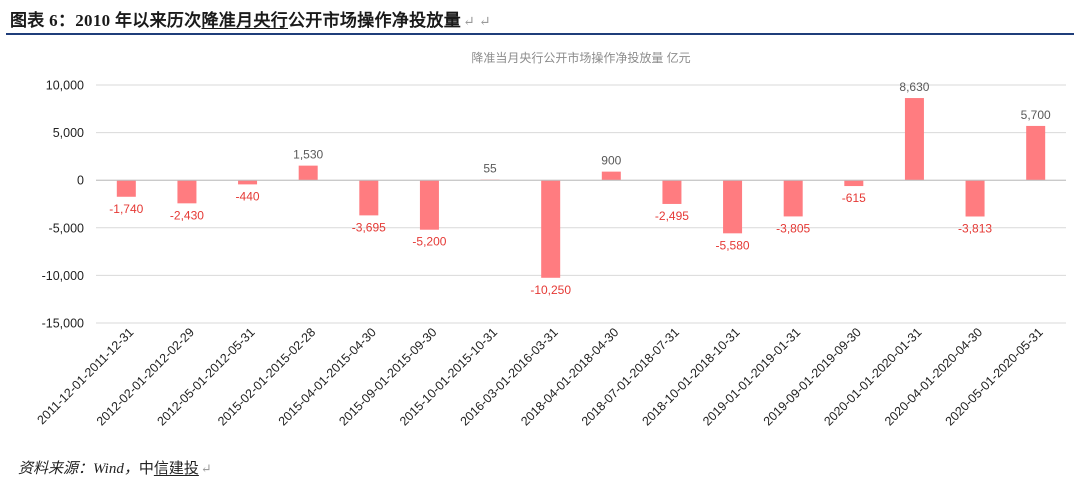  I want to click on x-tick-label: 2019-01-01-2019-01-31, so click(751, 376).